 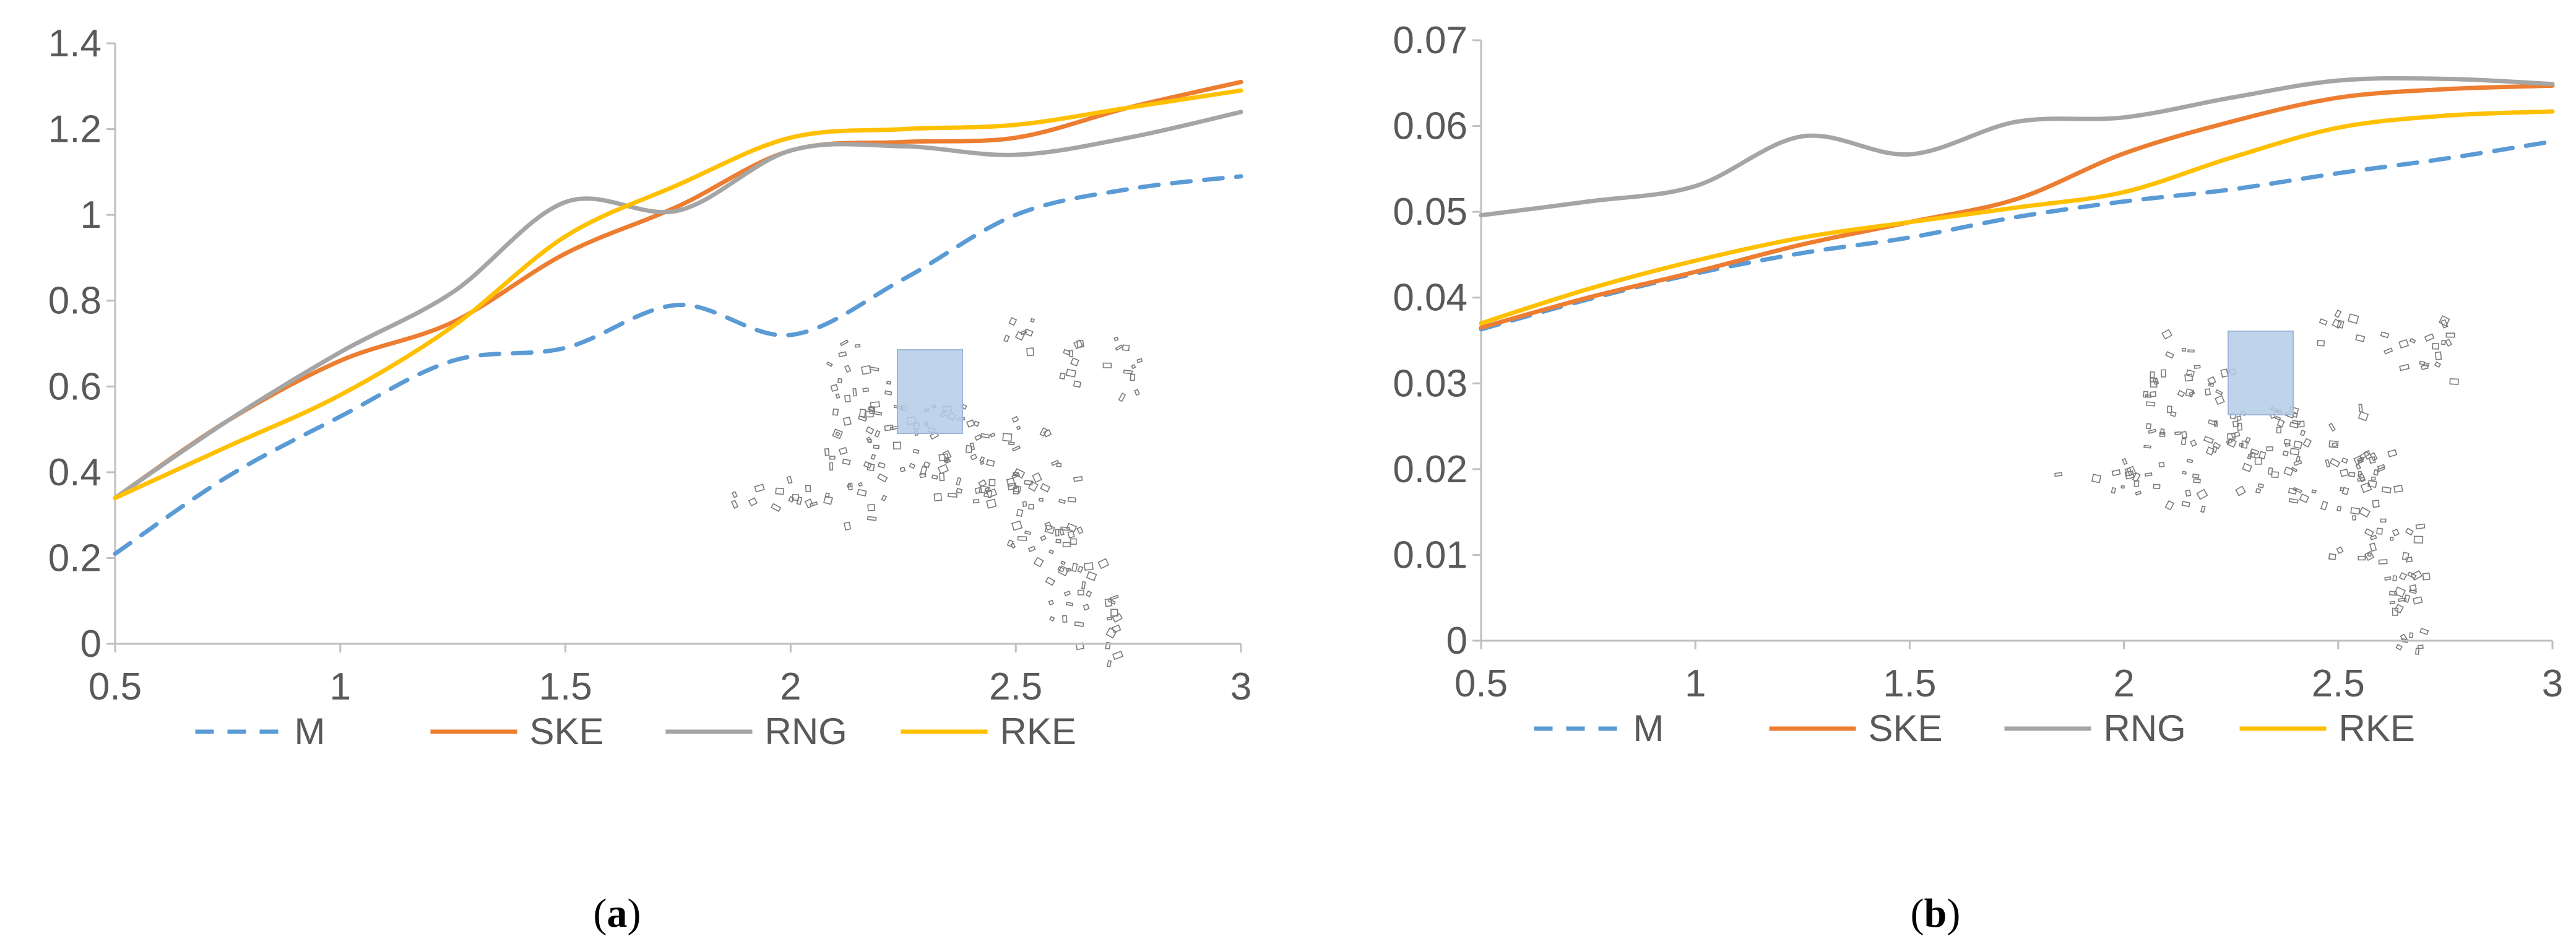 I want to click on highlight-region, so click(x=2261, y=373).